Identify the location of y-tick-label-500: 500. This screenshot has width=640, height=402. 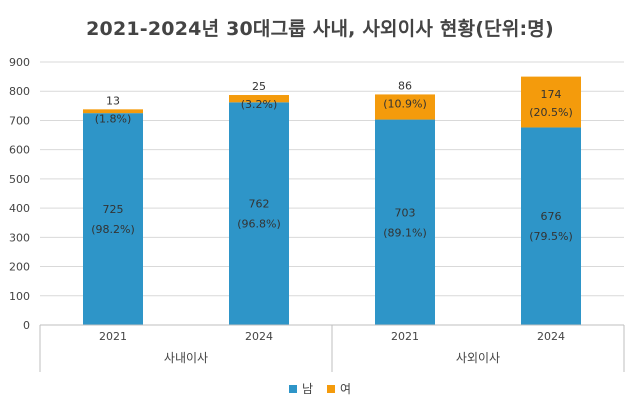
(19, 179).